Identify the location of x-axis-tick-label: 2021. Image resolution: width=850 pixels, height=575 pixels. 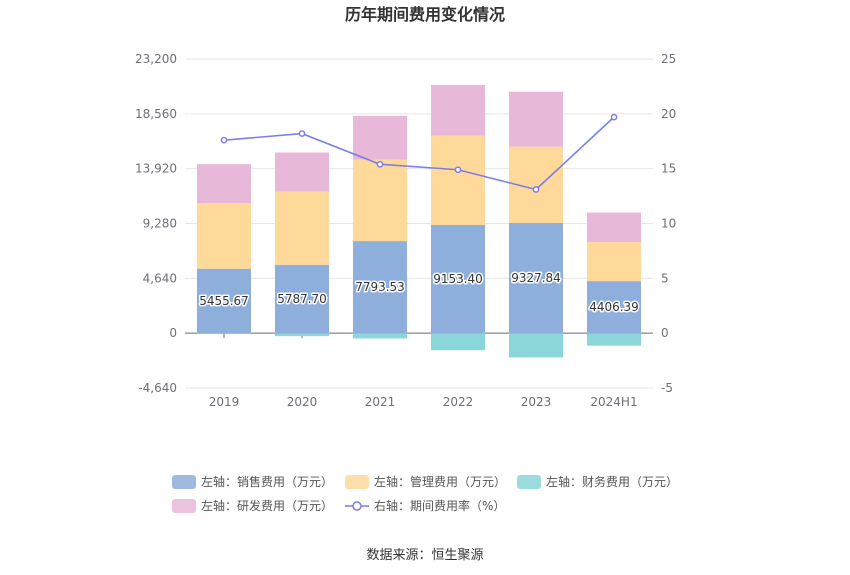
(380, 402).